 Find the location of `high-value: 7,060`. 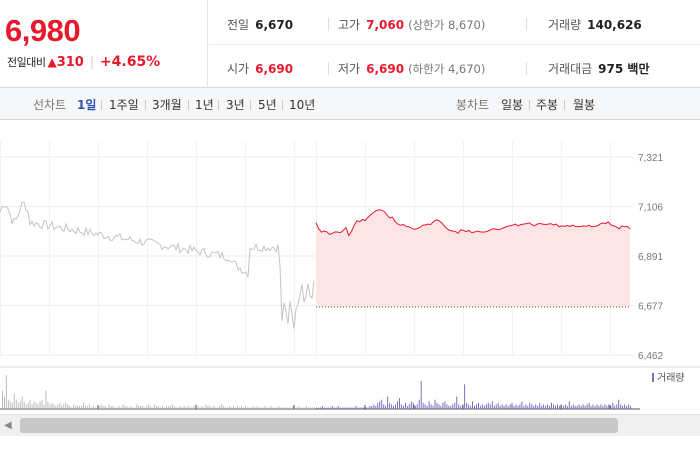

high-value: 7,060 is located at coordinates (385, 25).